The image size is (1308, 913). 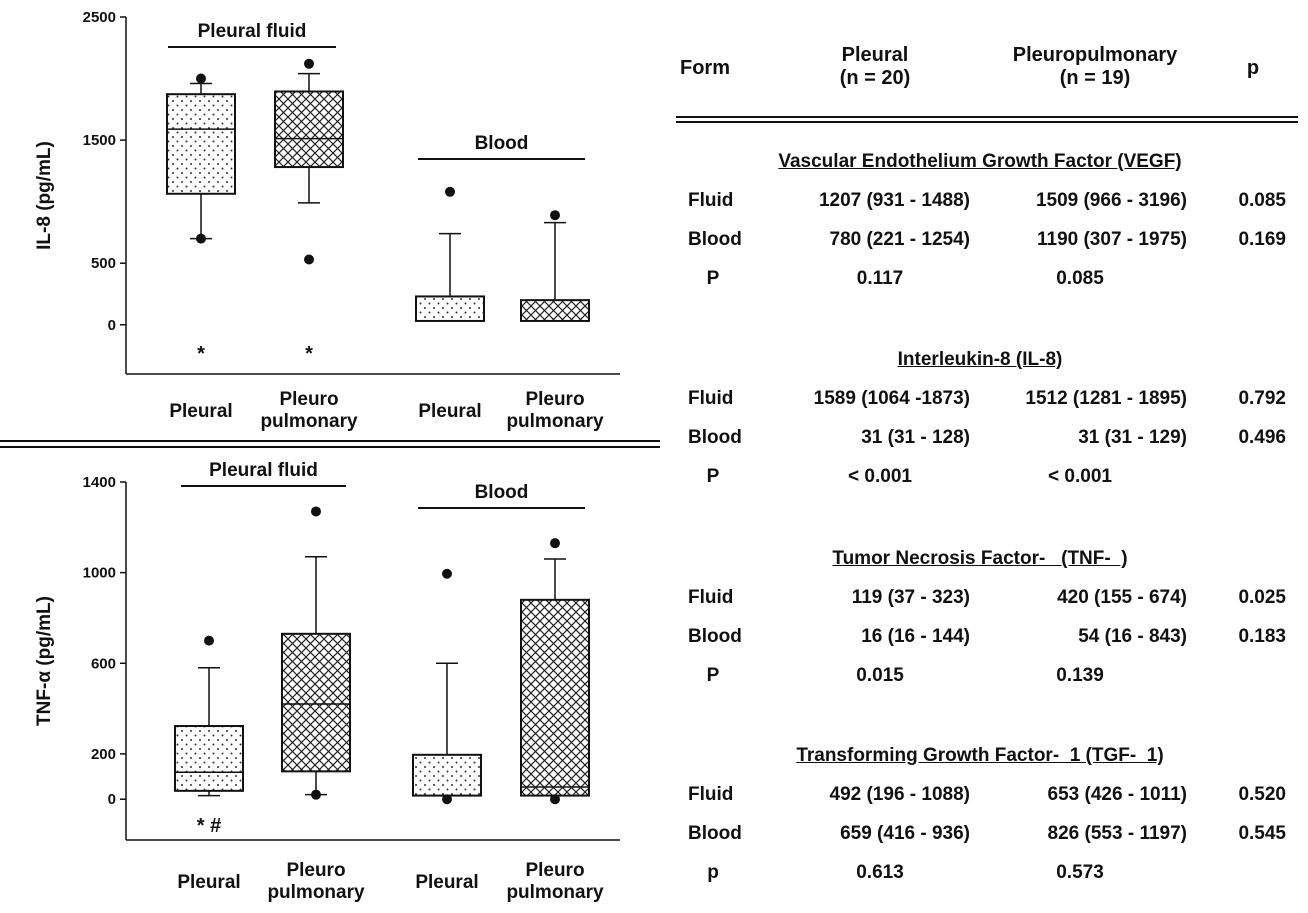 What do you see at coordinates (1117, 833) in the screenshot?
I see `cell-pleuropulmonary: 826 (553 - 1197)` at bounding box center [1117, 833].